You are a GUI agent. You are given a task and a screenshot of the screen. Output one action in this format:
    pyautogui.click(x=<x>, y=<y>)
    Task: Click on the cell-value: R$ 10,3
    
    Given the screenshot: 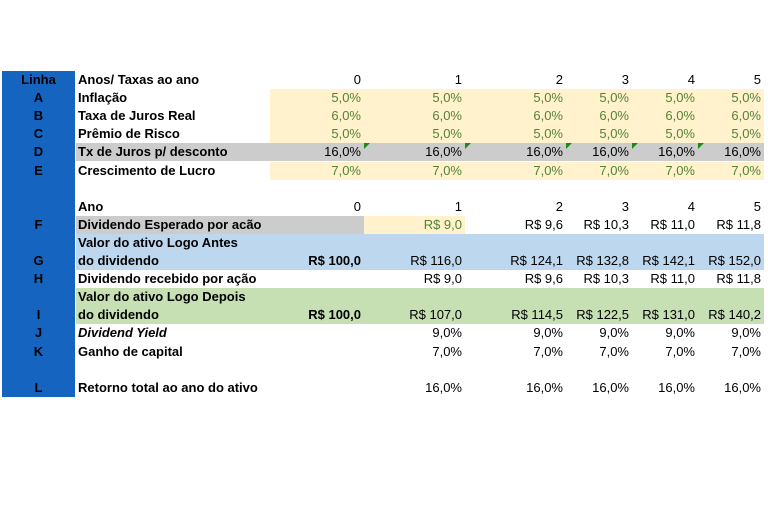 What is the action you would take?
    pyautogui.click(x=606, y=224)
    